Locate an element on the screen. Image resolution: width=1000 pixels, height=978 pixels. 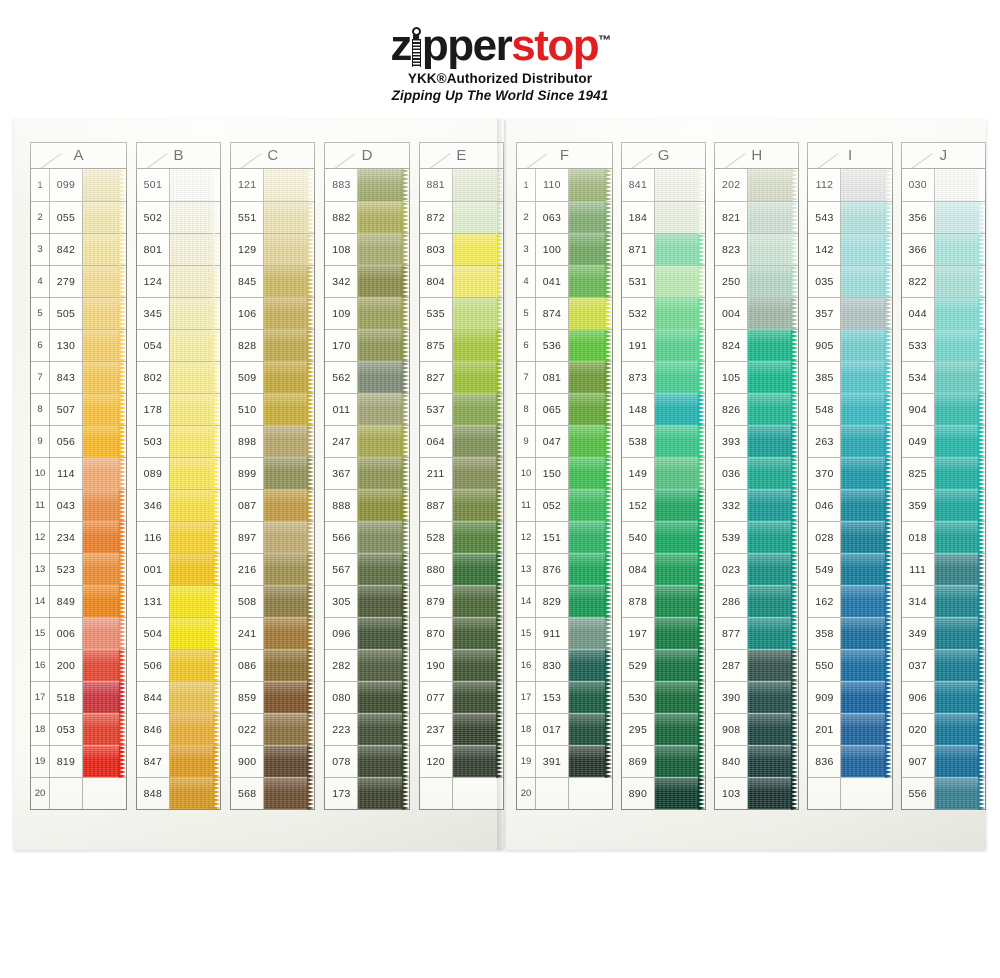
table-row: 2 055 is located at coordinates (78, 217).